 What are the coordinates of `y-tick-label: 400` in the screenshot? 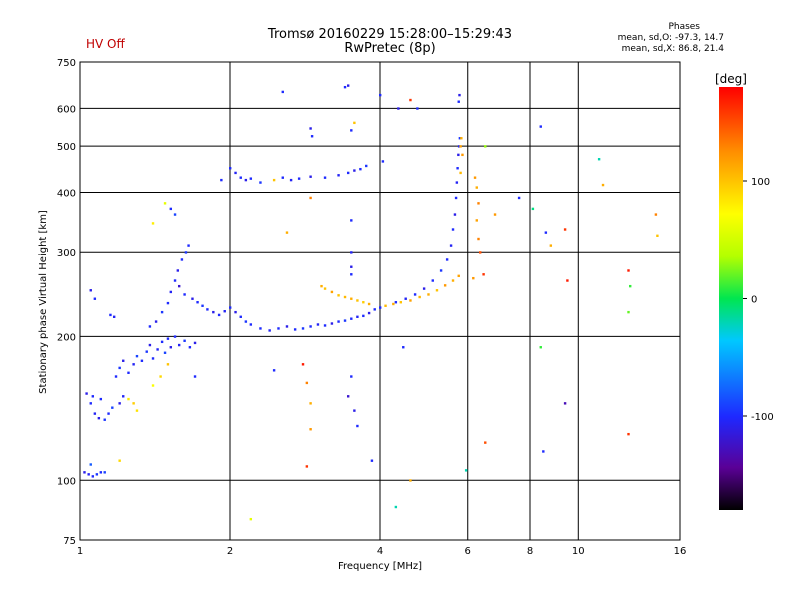 It's located at (66, 193).